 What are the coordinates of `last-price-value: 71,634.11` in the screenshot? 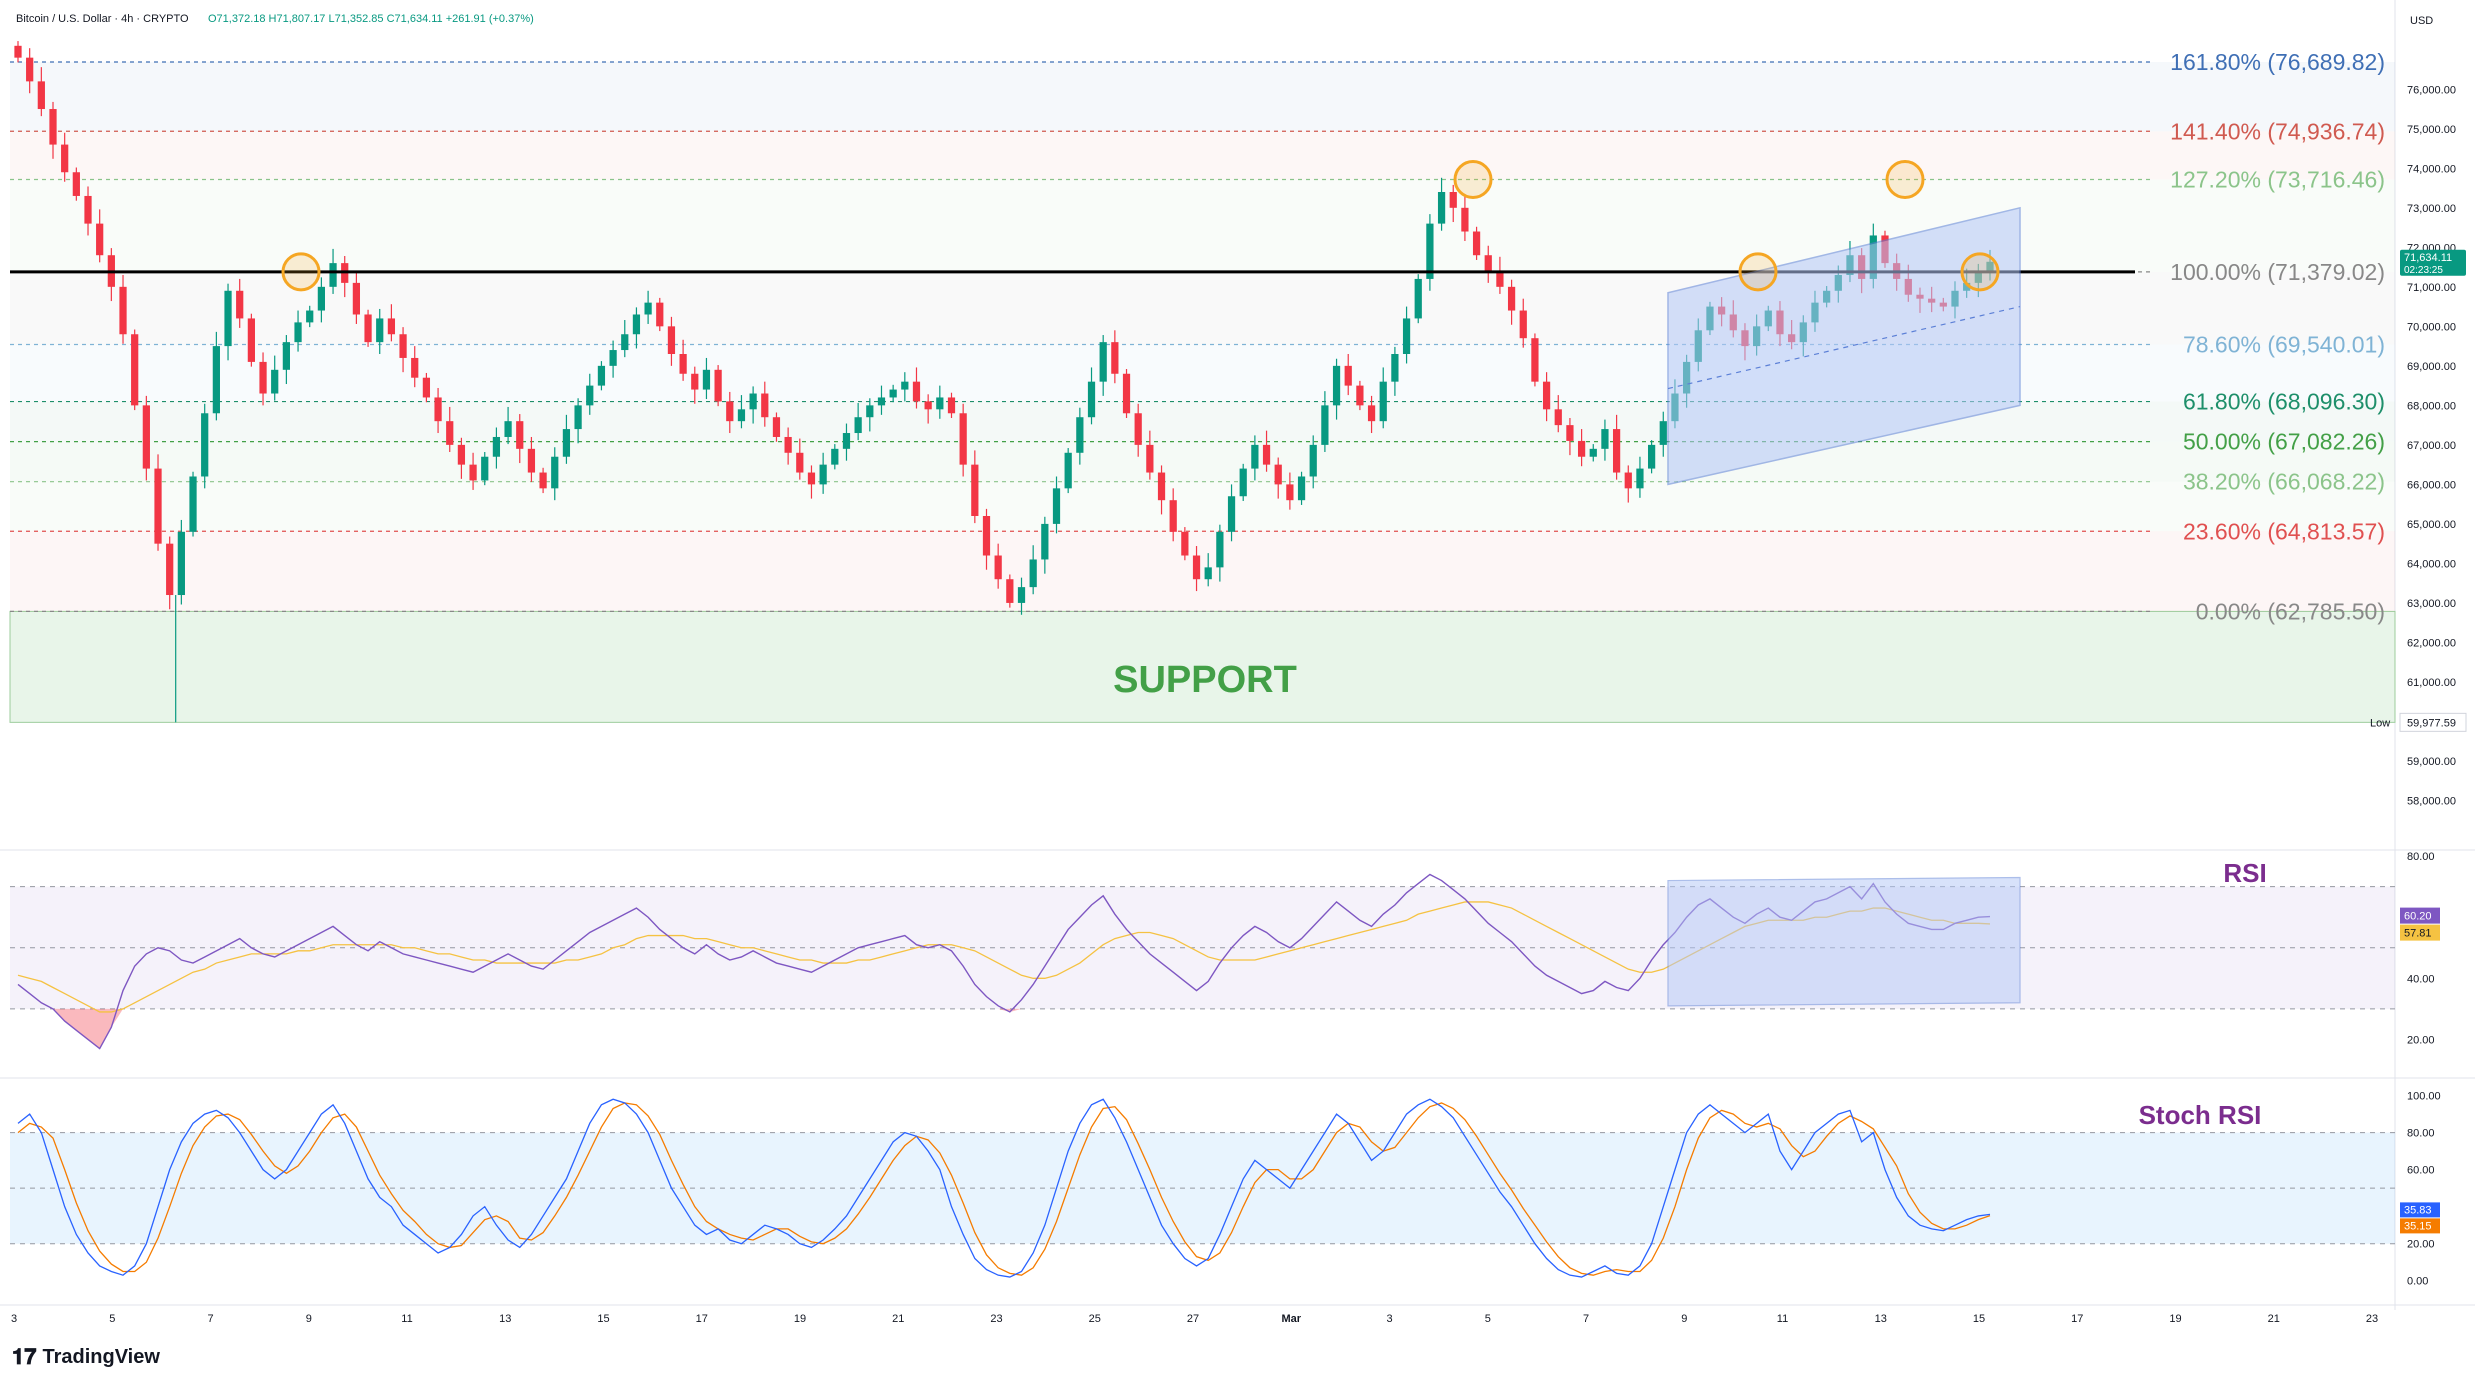 It's located at (2428, 258).